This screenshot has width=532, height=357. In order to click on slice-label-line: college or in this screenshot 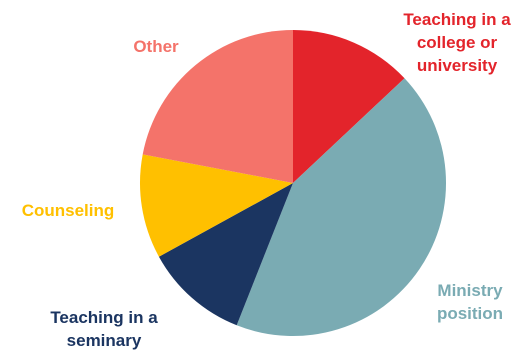, I will do `click(457, 42)`.